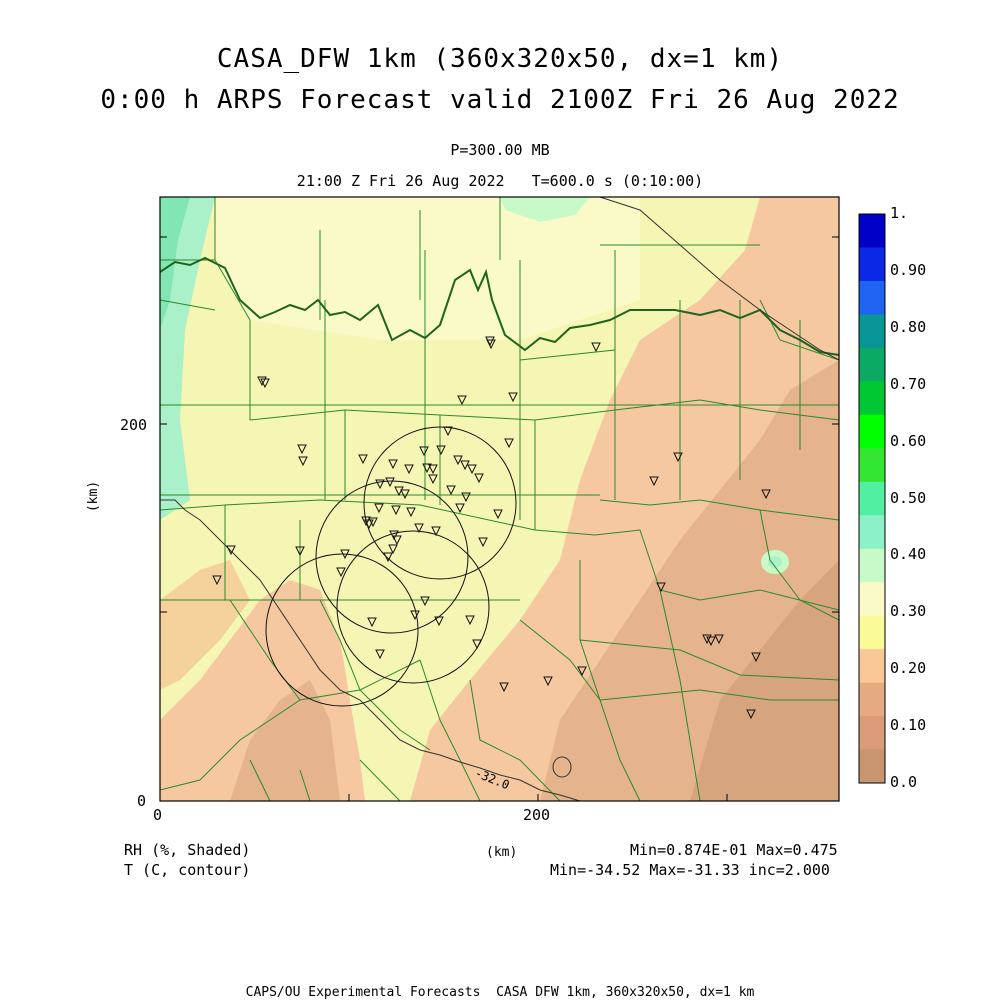 Image resolution: width=1000 pixels, height=1000 pixels. What do you see at coordinates (908, 497) in the screenshot?
I see `colorbar-label: 0.50` at bounding box center [908, 497].